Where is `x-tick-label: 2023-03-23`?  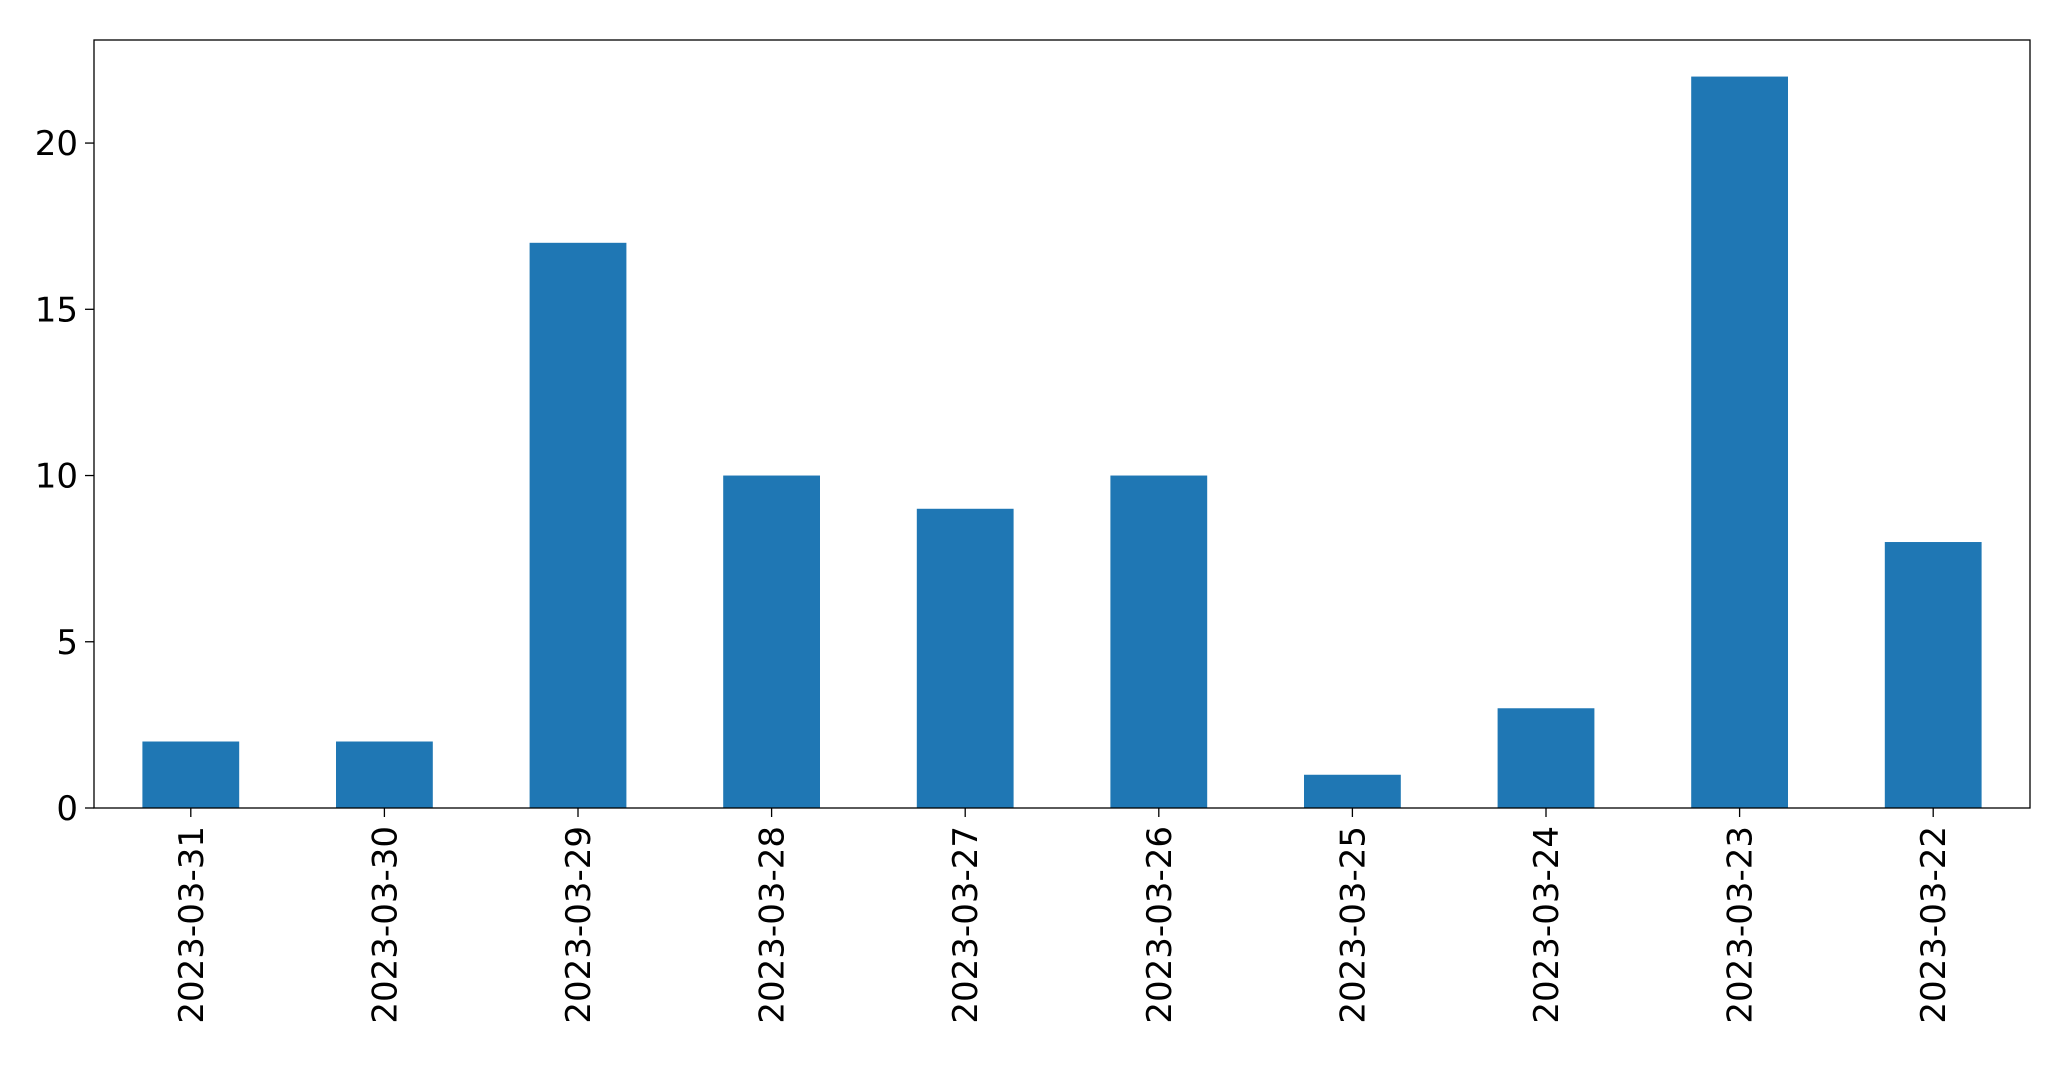
x-tick-label: 2023-03-23 is located at coordinates (1741, 925).